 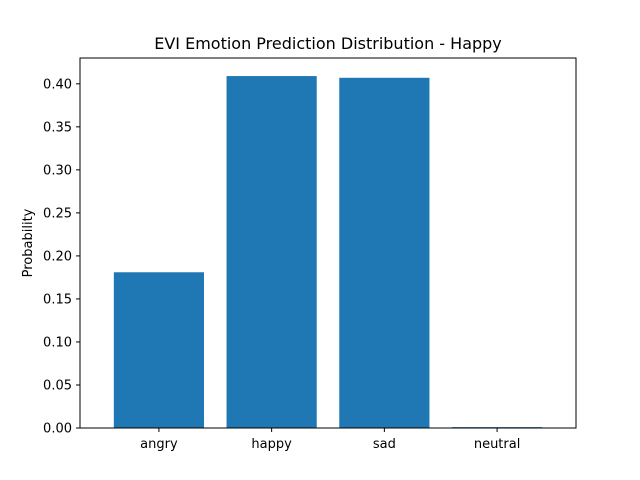 What do you see at coordinates (384, 252) in the screenshot?
I see `bar-sad` at bounding box center [384, 252].